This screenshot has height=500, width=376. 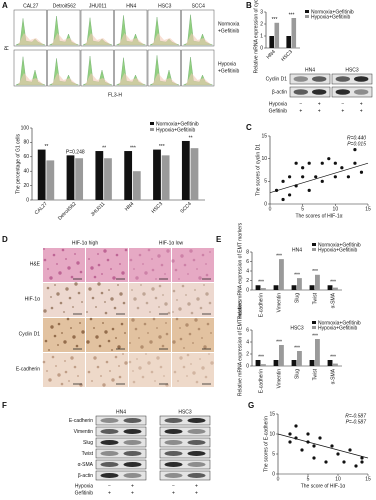 What do you see at coordinates (115, 95) in the screenshot?
I see `axis-label: FL3-H` at bounding box center [115, 95].